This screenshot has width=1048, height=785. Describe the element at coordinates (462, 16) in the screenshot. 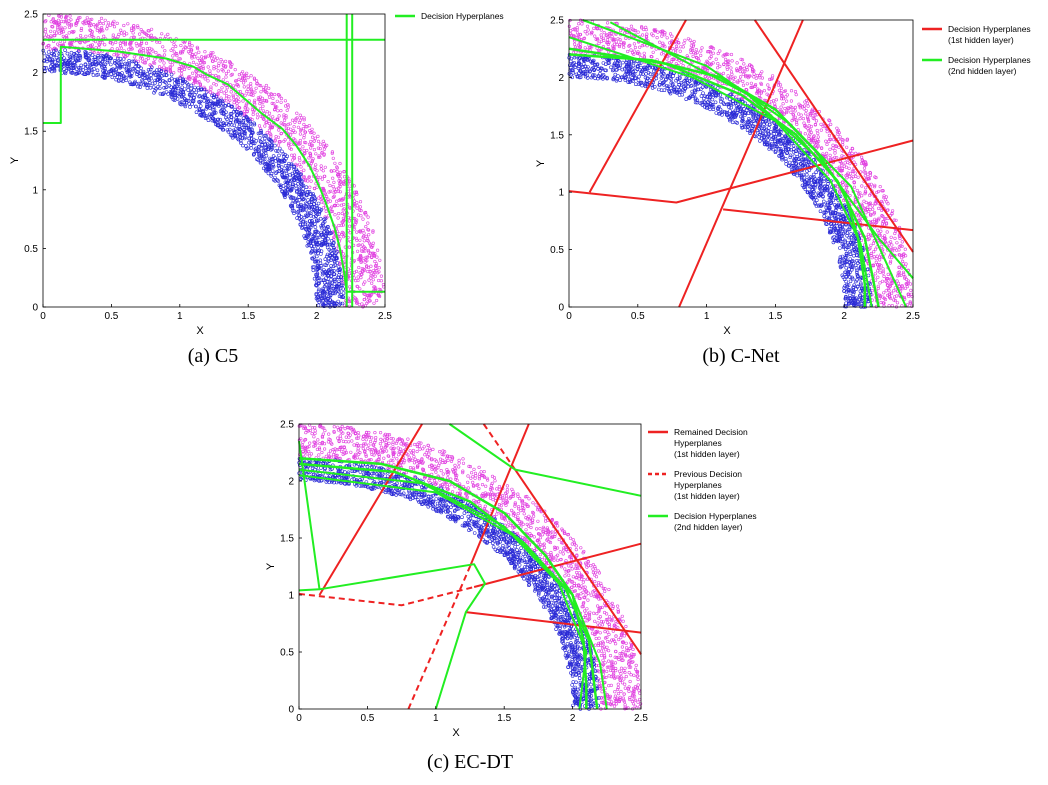

I see `legend-label: Decision Hyperplanes` at that location.